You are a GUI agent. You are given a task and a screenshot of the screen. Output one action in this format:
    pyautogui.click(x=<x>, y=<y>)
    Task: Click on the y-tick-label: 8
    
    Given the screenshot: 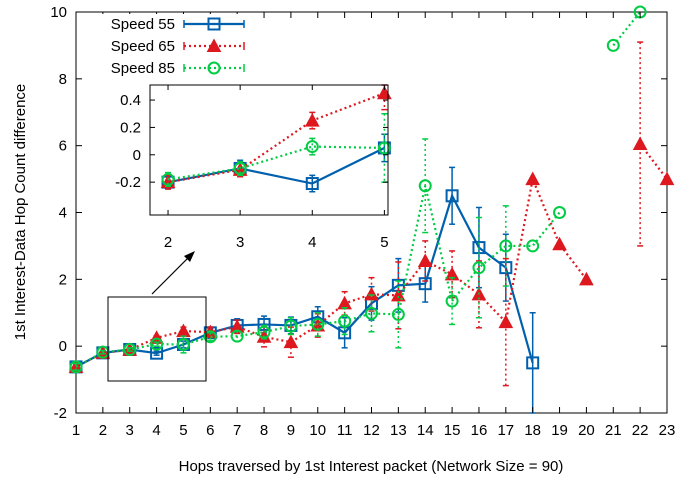 What is the action you would take?
    pyautogui.click(x=63, y=79)
    